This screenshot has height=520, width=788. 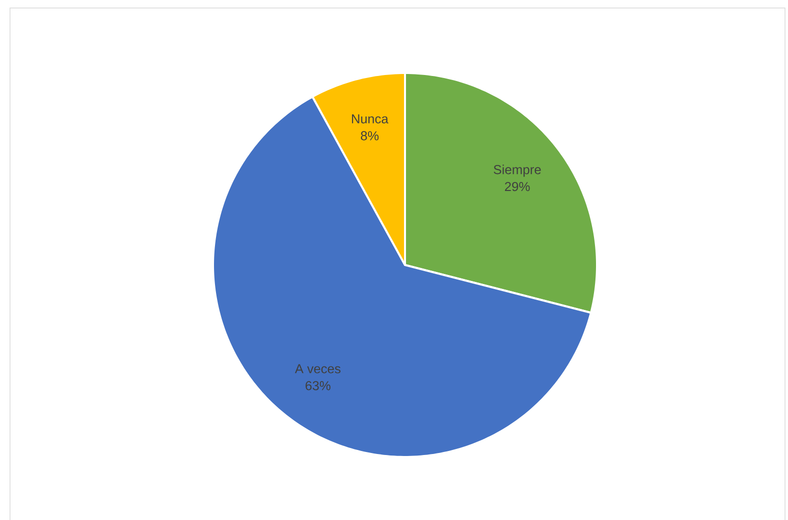 What do you see at coordinates (317, 369) in the screenshot?
I see `slice-label: A veces` at bounding box center [317, 369].